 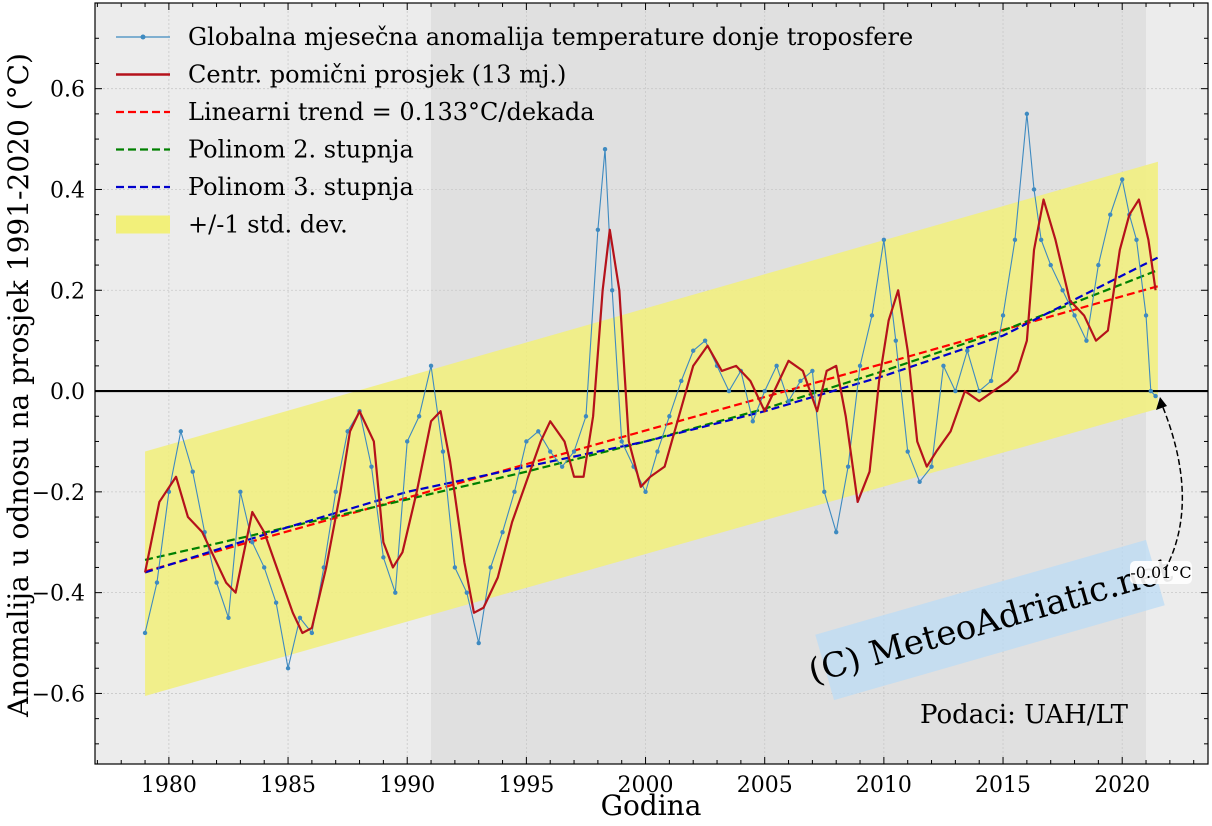 I want to click on legend-label: Polinom 2. stupnja, so click(x=301, y=150).